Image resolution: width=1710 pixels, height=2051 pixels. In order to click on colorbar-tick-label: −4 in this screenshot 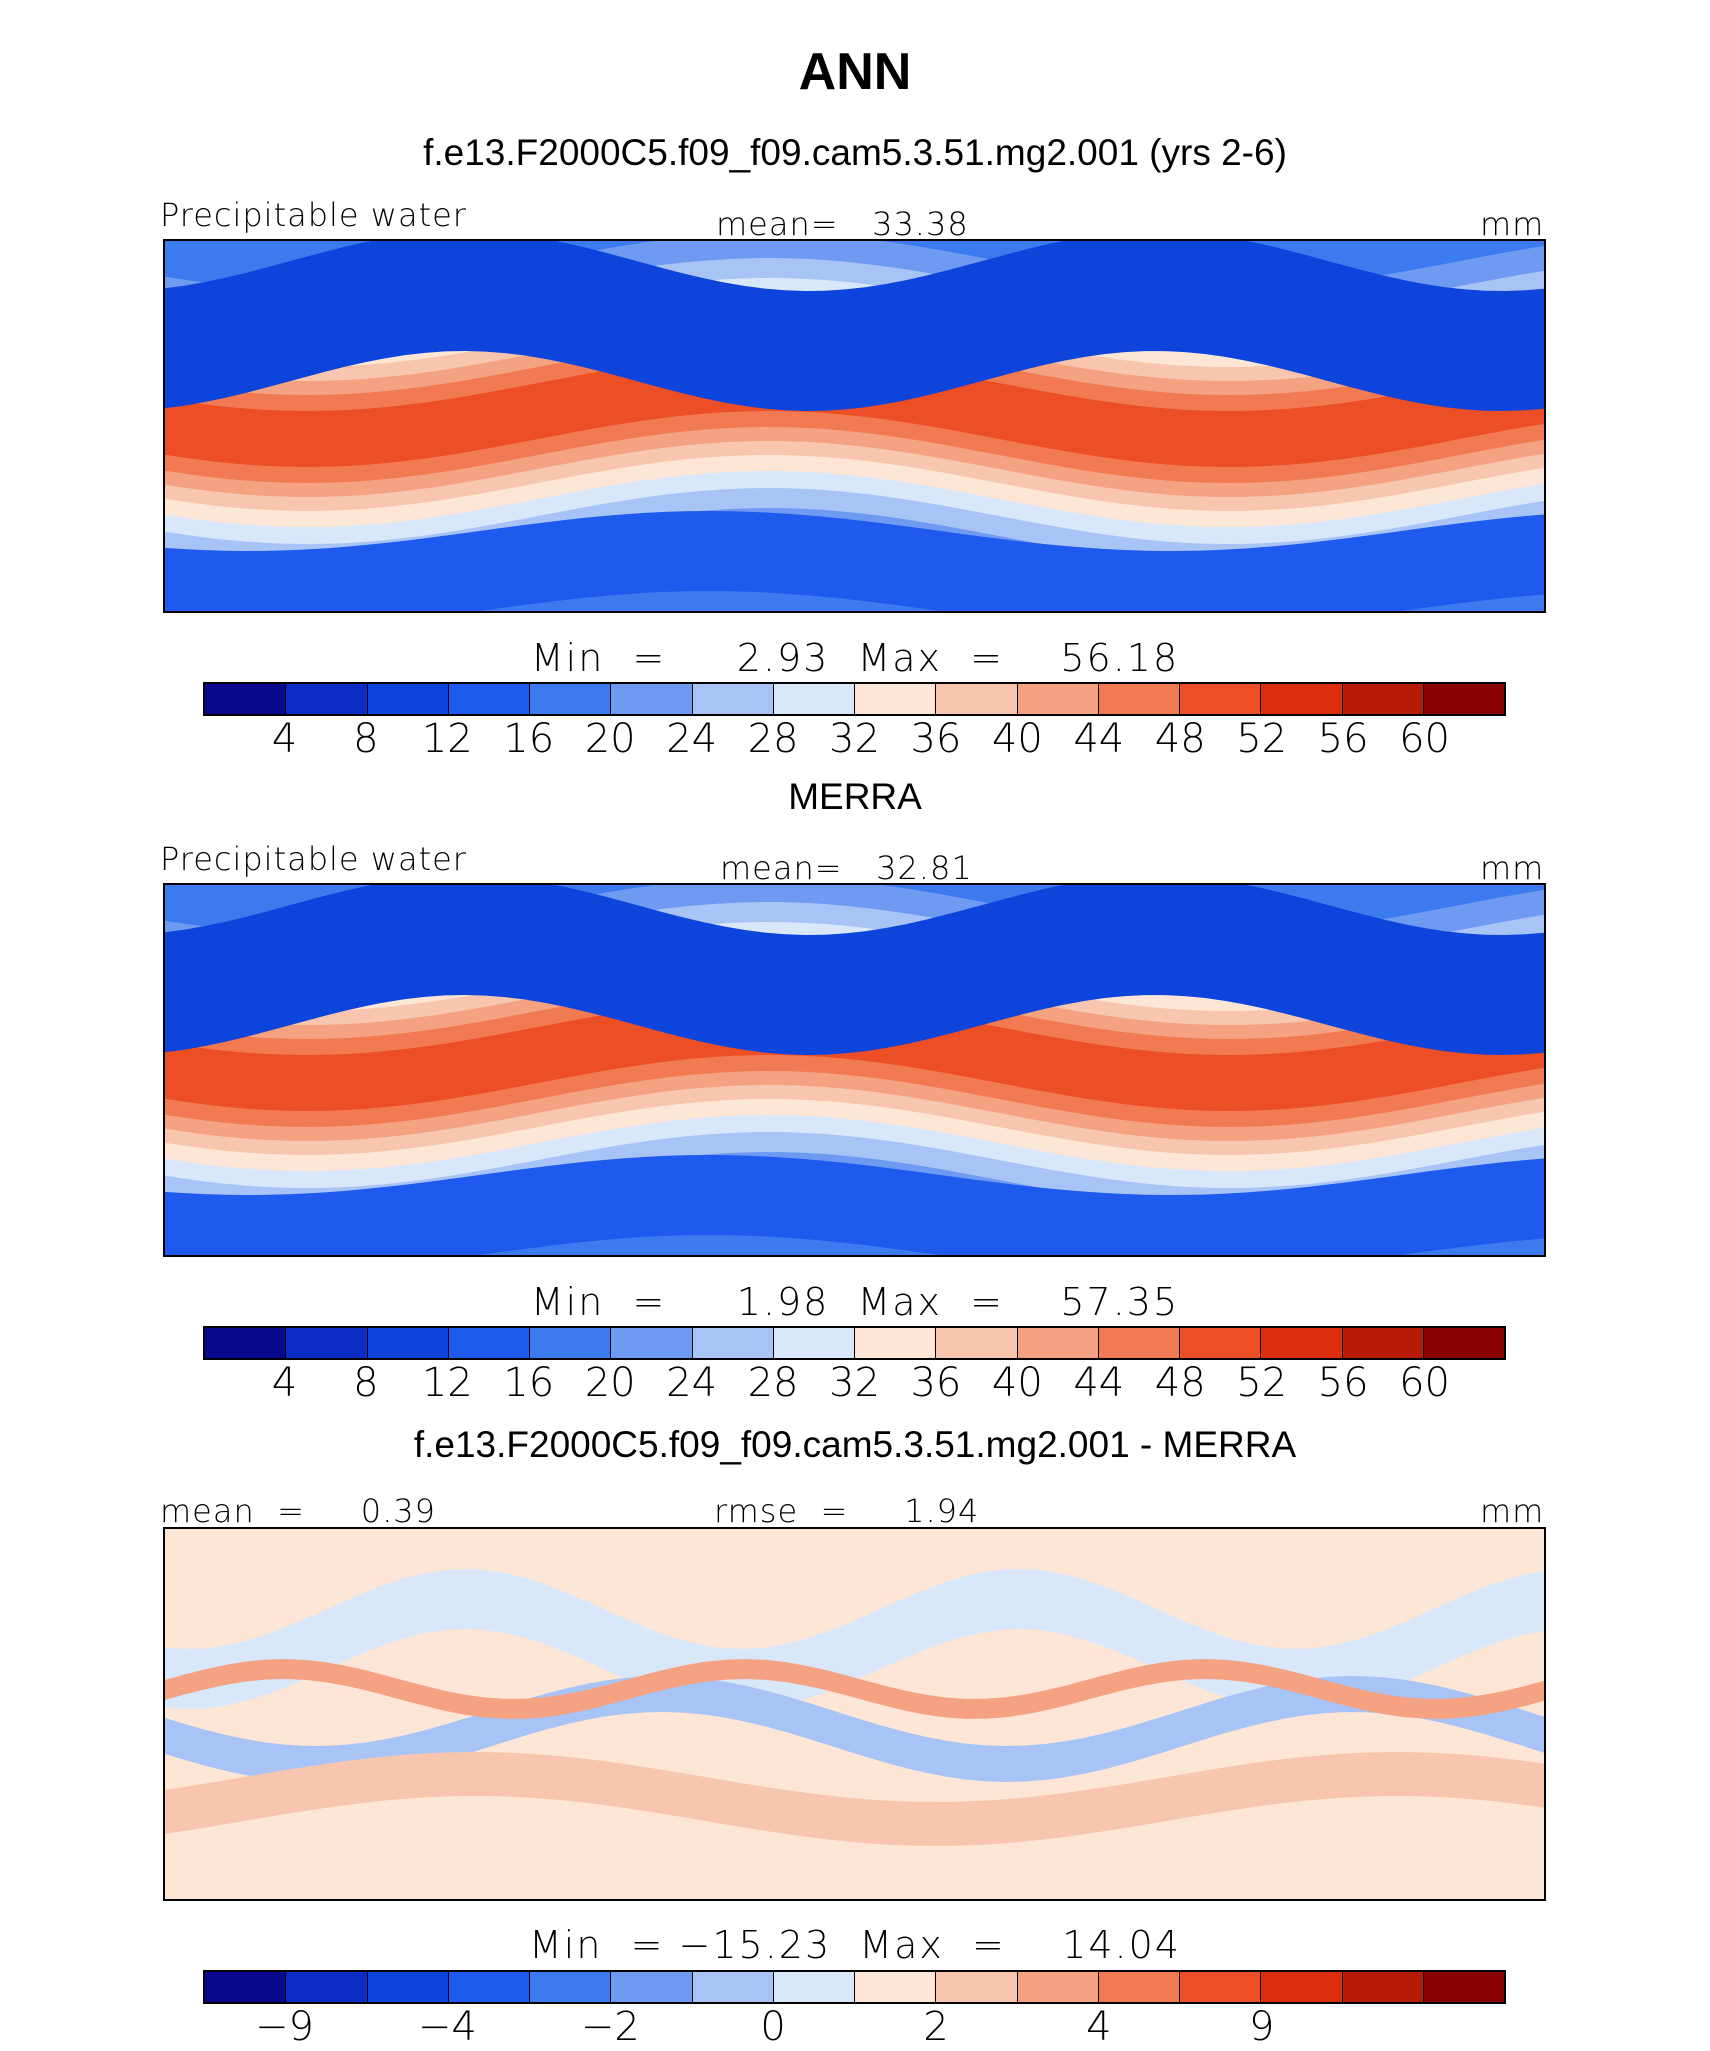, I will do `click(447, 2027)`.